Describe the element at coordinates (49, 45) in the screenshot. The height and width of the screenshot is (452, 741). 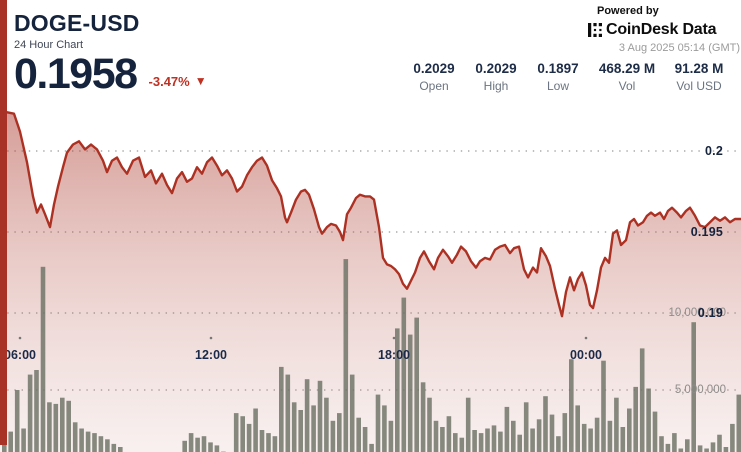
I see `chart-subtitle: 24 Hour Chart` at that location.